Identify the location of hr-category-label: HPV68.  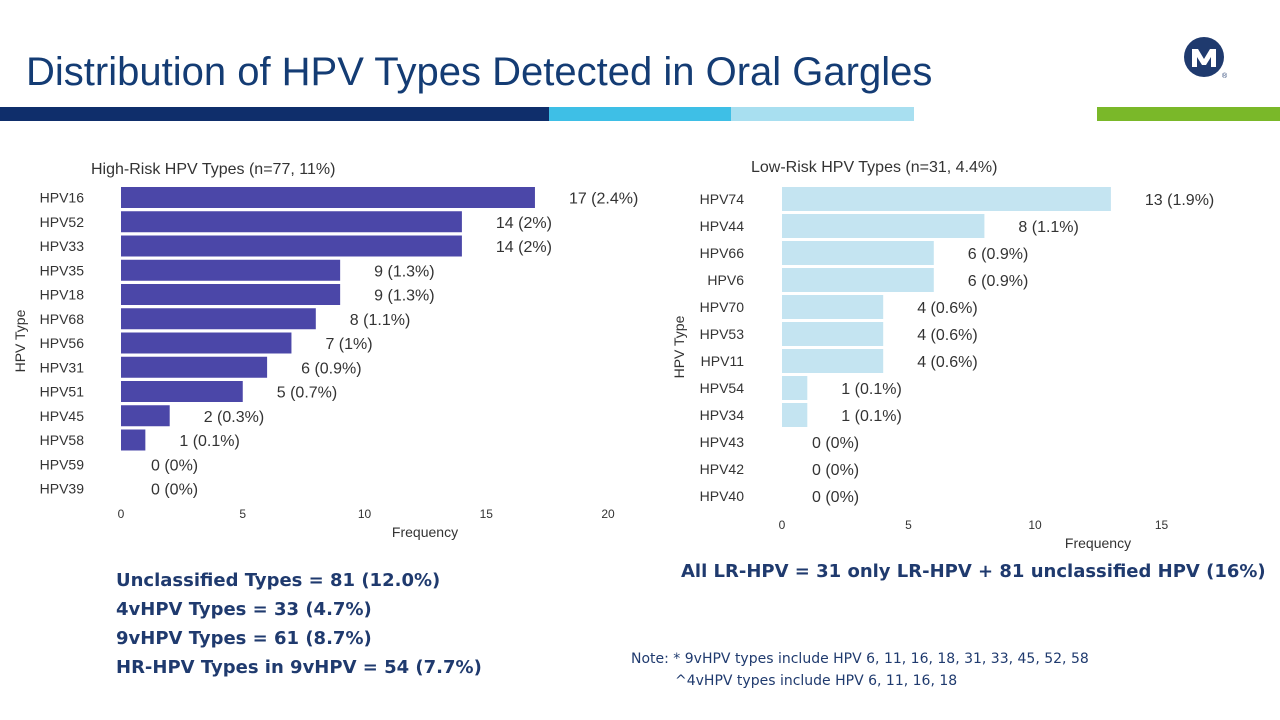
(62, 319).